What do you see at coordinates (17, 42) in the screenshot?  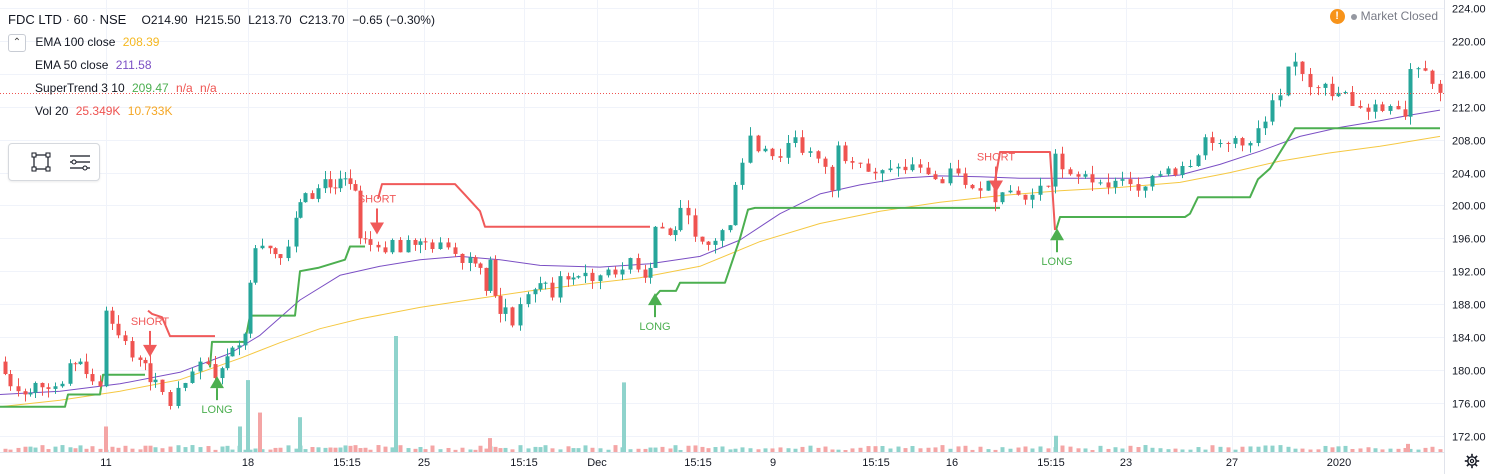 I see `collapse-chevron-icon: ⌃` at bounding box center [17, 42].